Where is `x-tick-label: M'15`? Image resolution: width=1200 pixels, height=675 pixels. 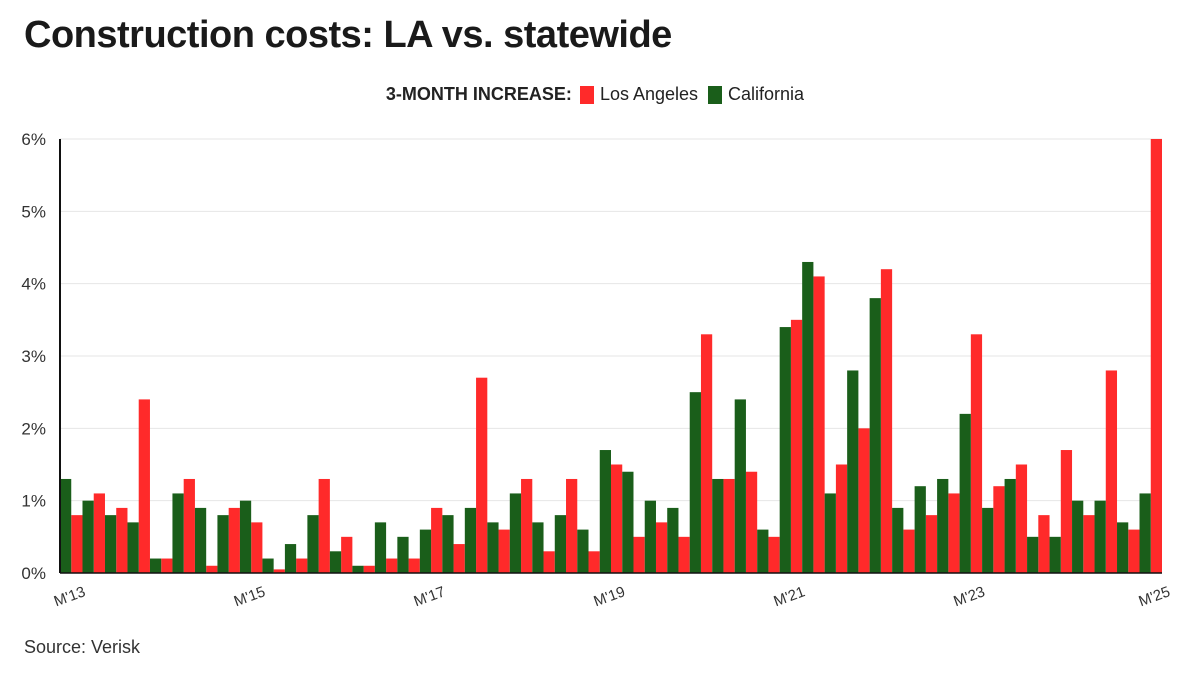
x-tick-label: M'15 is located at coordinates (250, 596).